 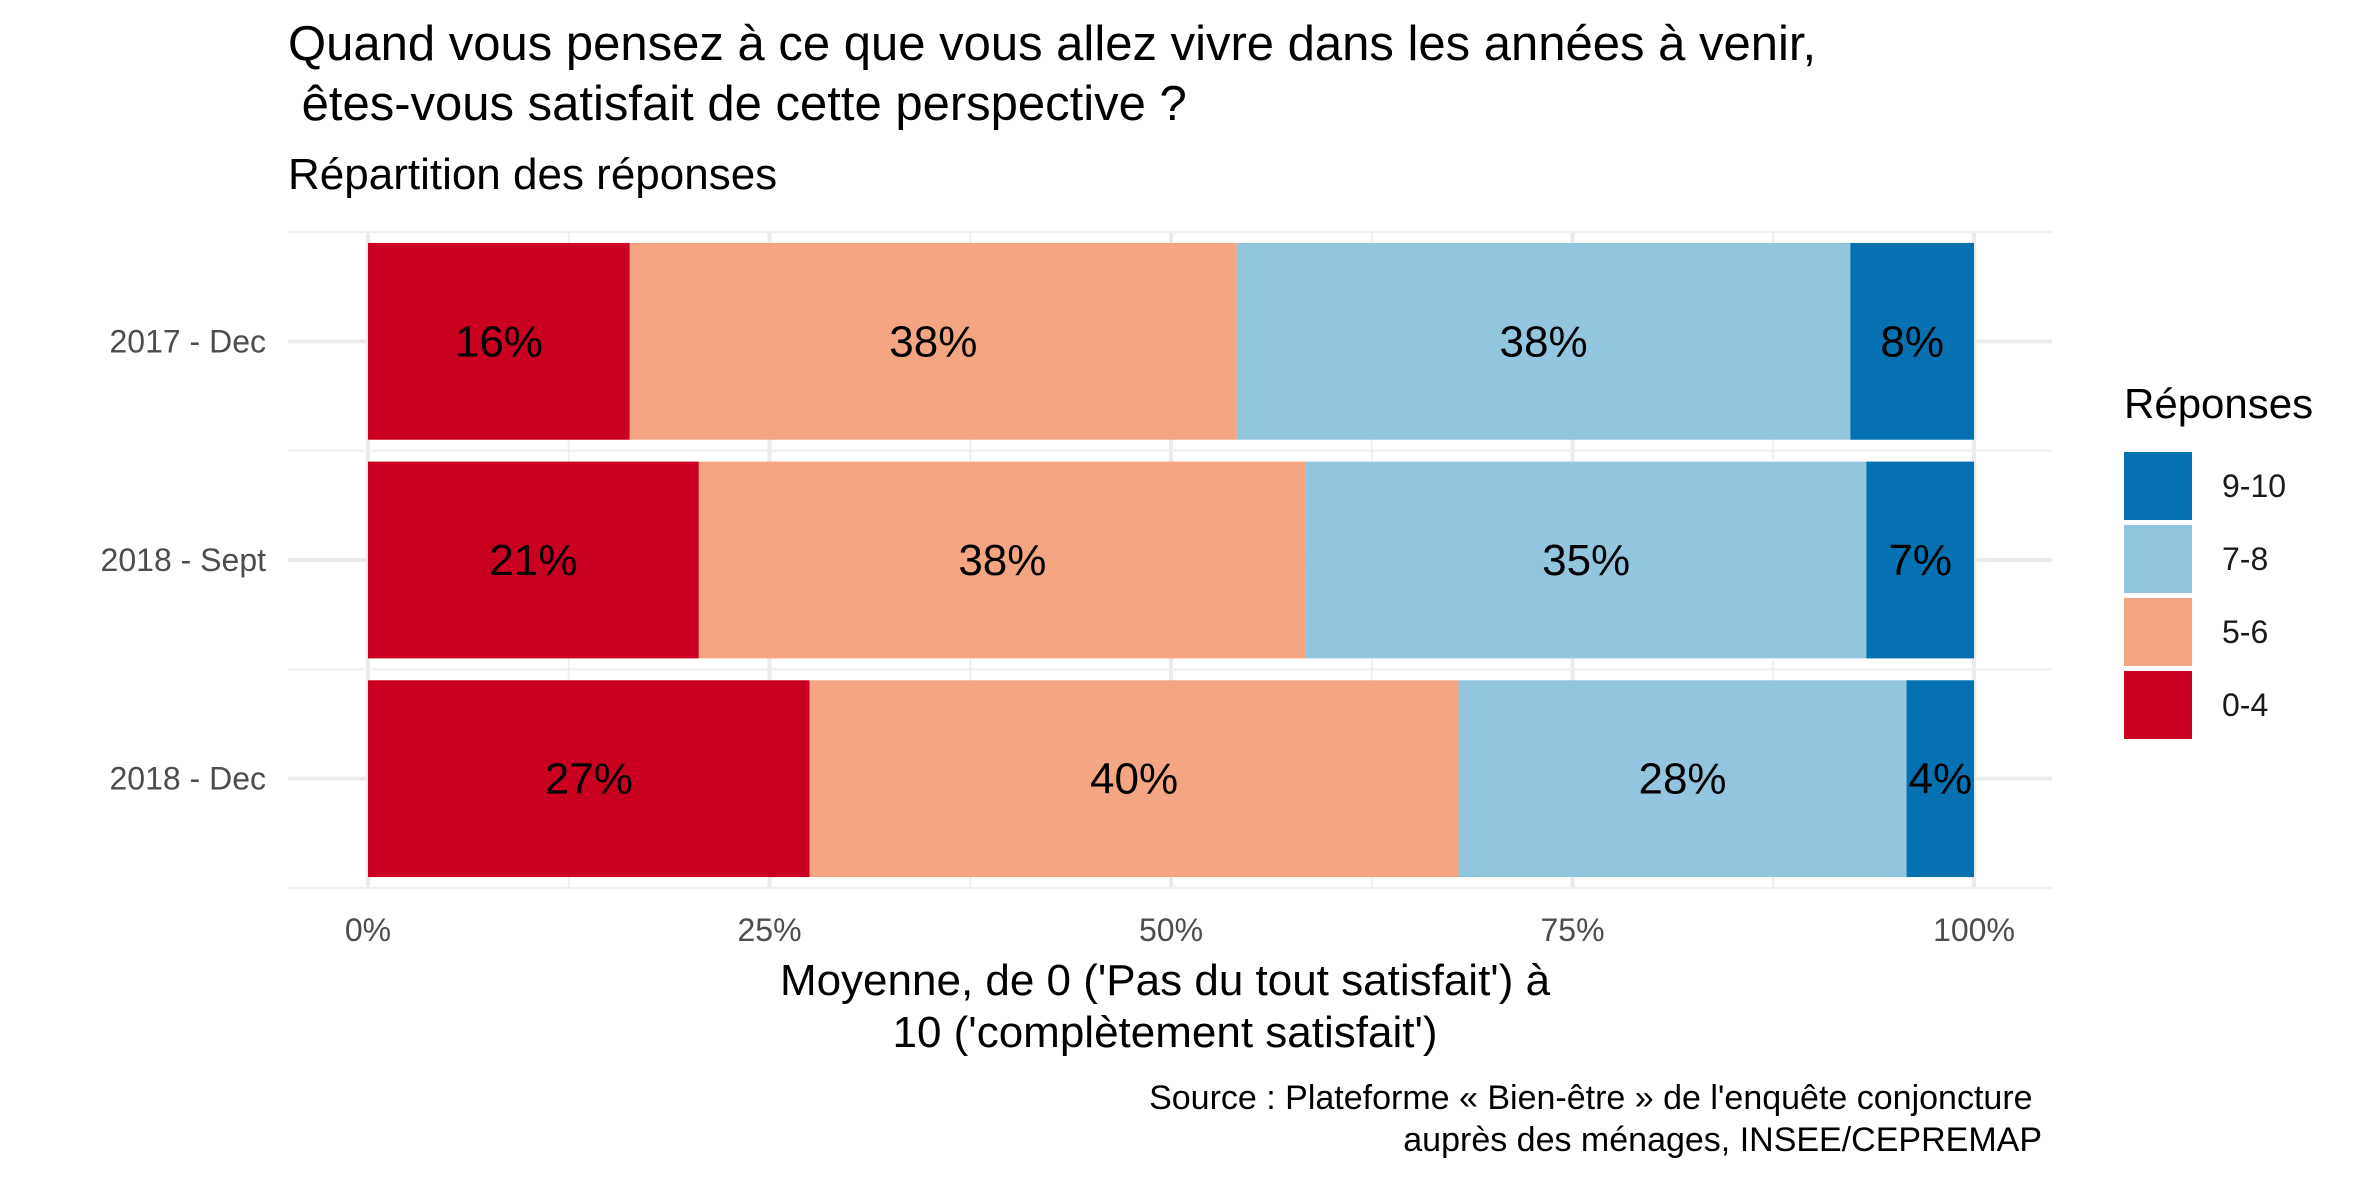 I want to click on data-label: 27%, so click(x=589, y=779).